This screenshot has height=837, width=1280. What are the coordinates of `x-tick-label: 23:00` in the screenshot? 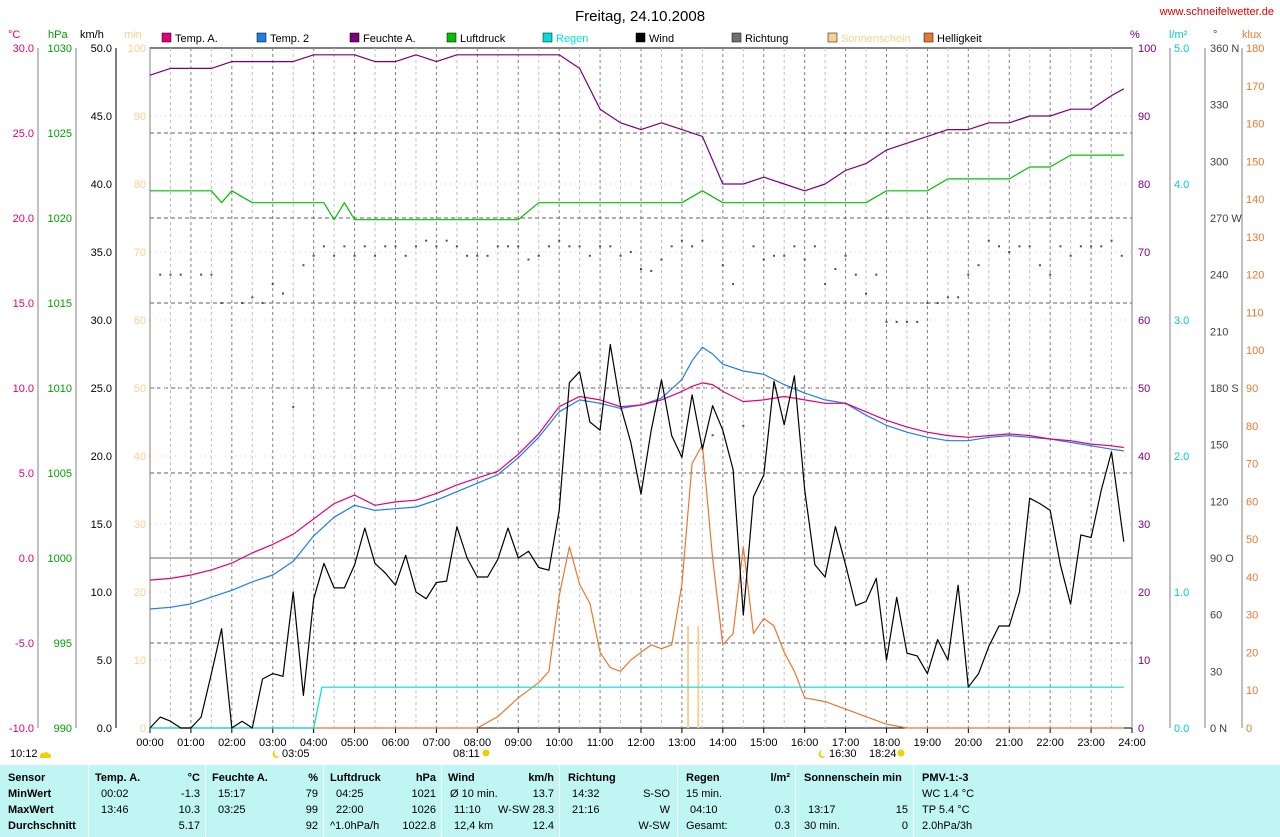 It's located at (1091, 743).